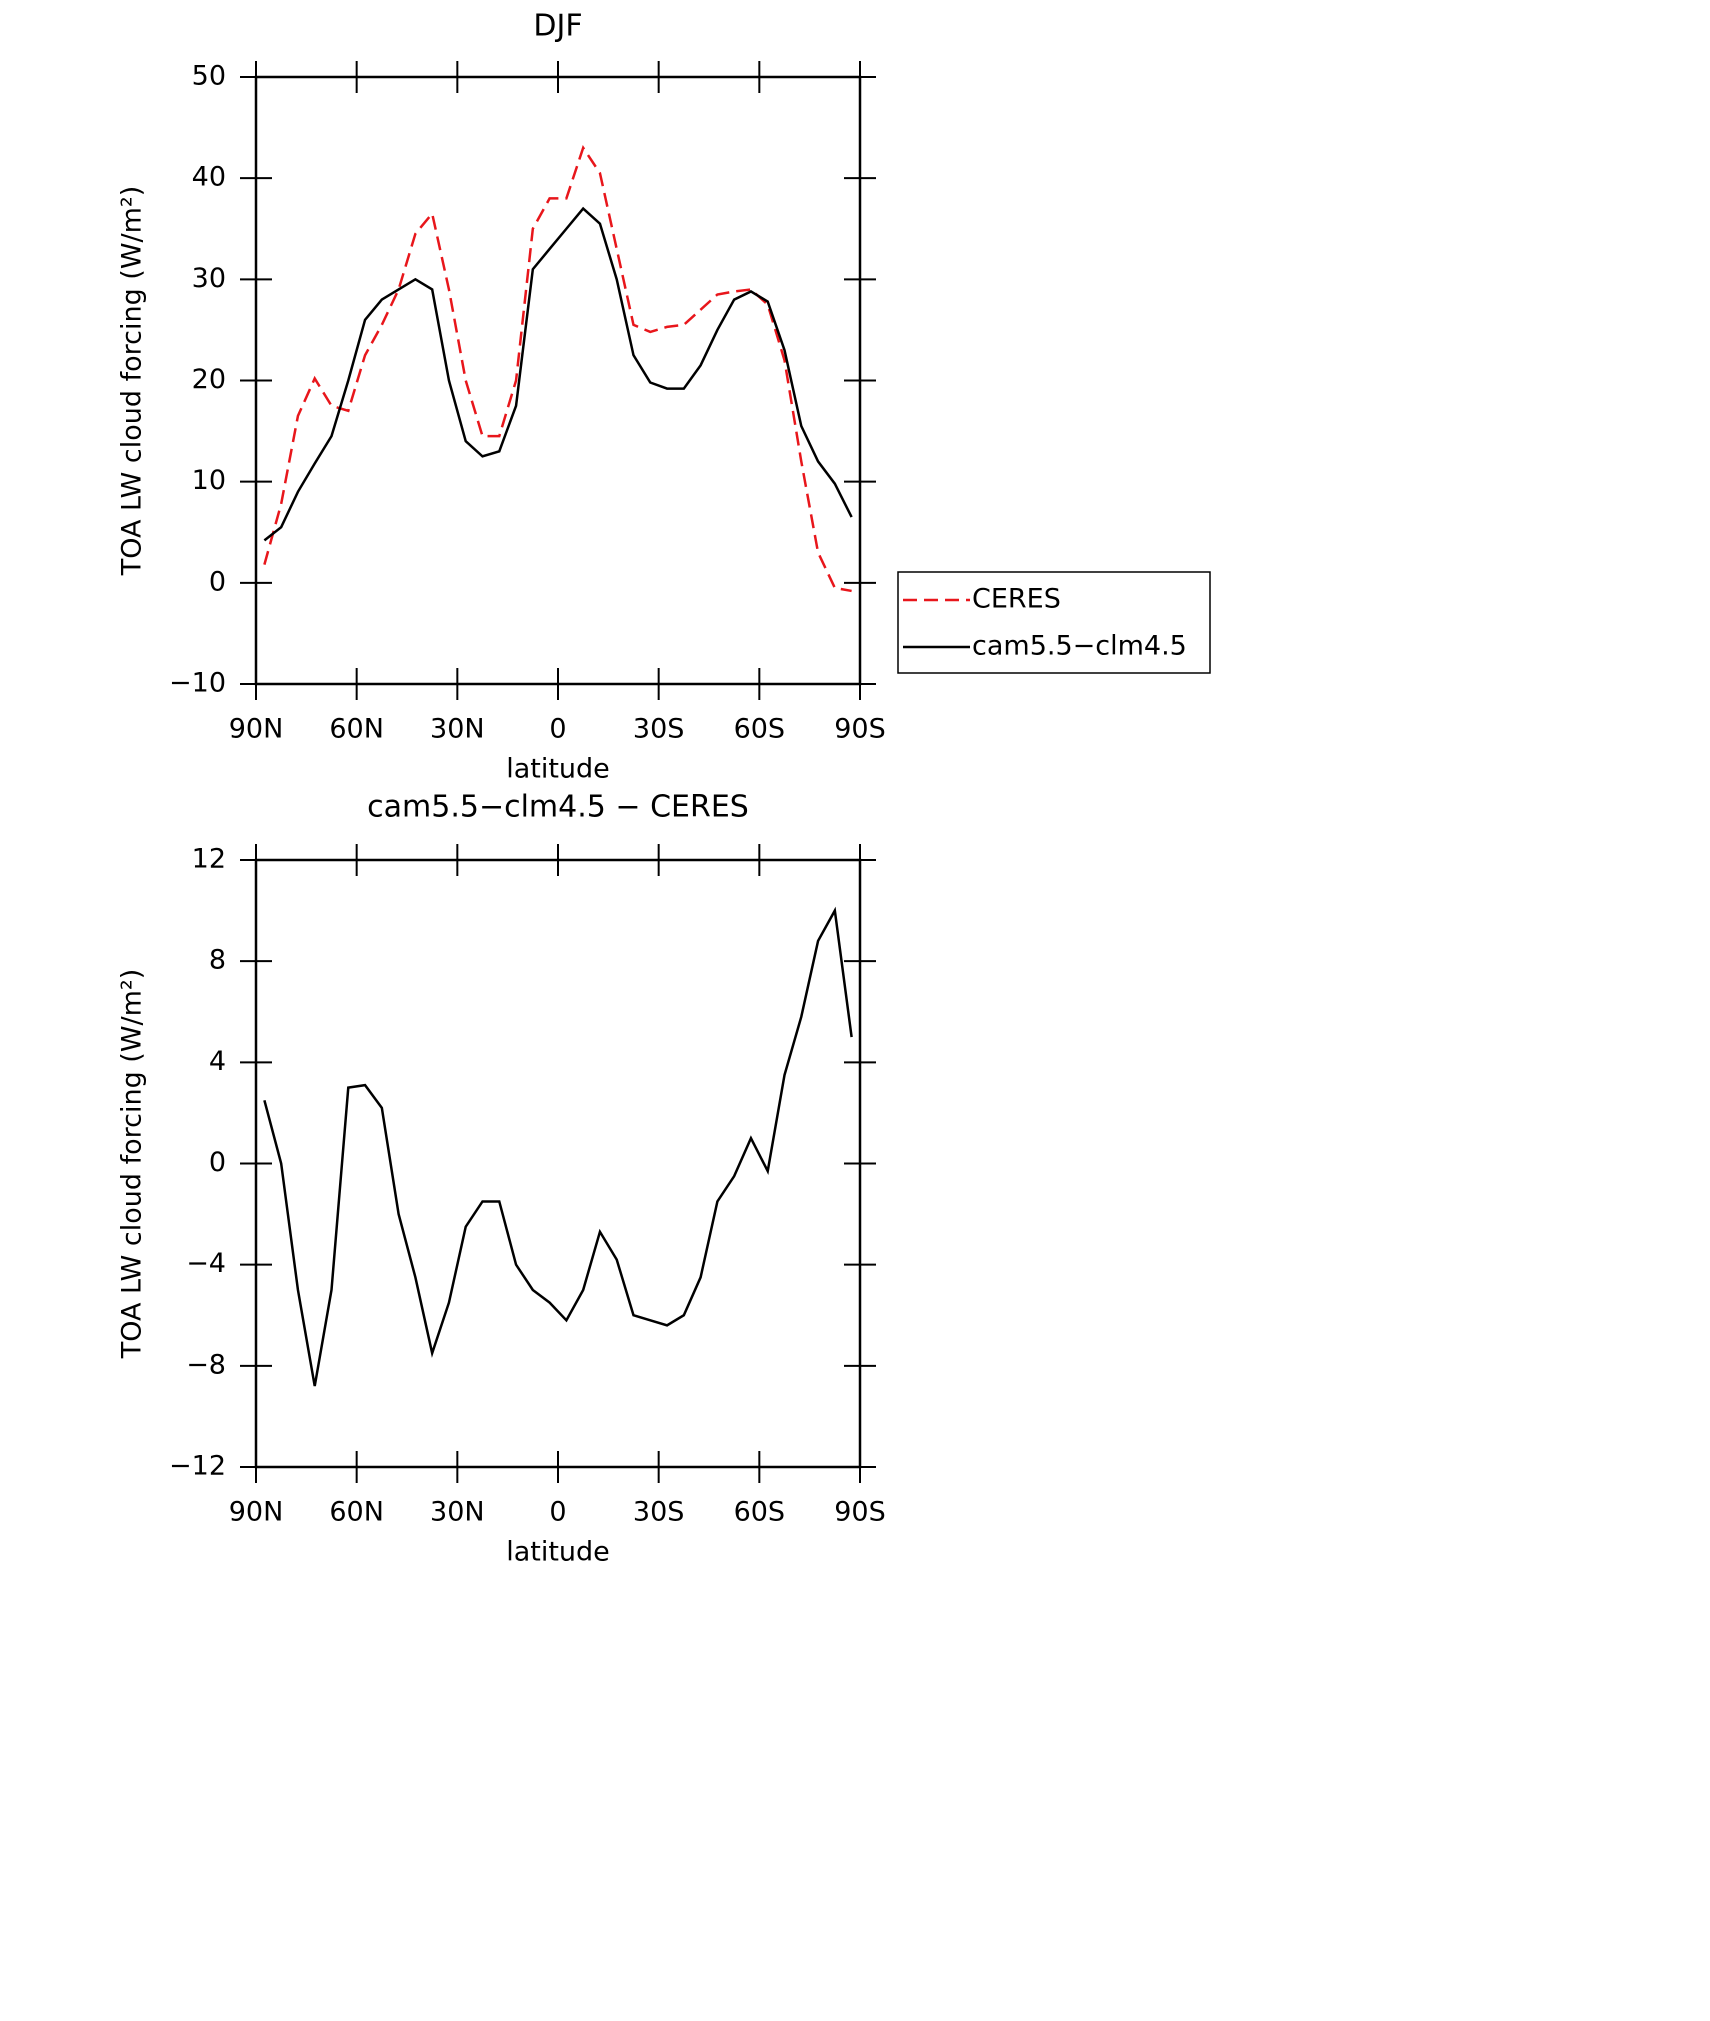 The width and height of the screenshot is (1710, 2021). Describe the element at coordinates (197, 683) in the screenshot. I see `y-tick-label: −10` at that location.